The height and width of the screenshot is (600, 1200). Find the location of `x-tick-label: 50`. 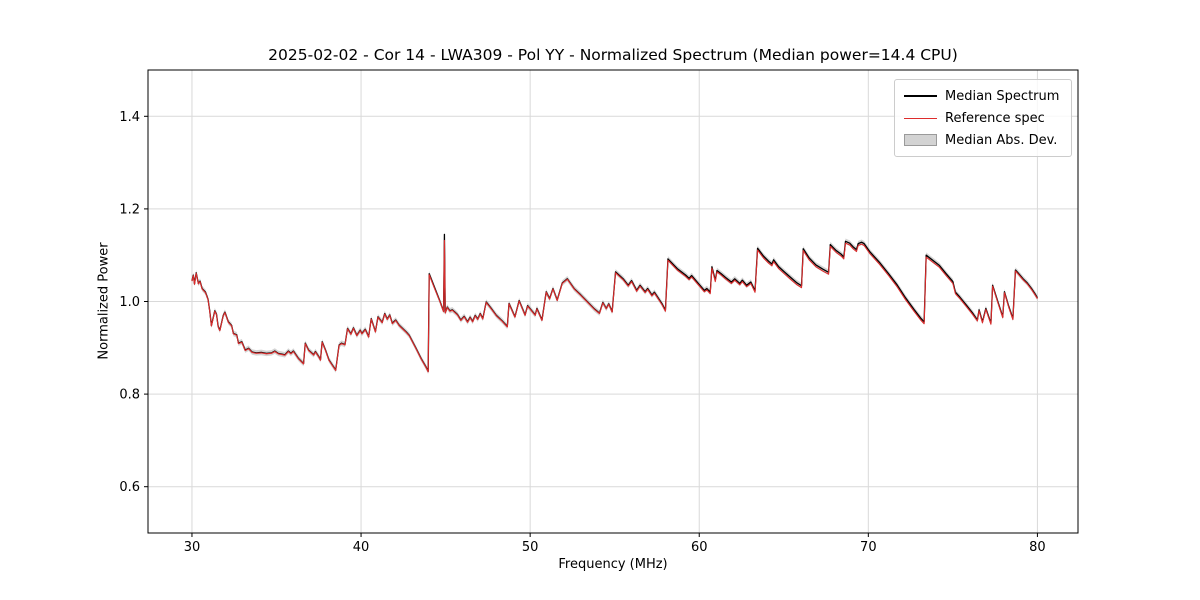

x-tick-label: 50 is located at coordinates (530, 547).